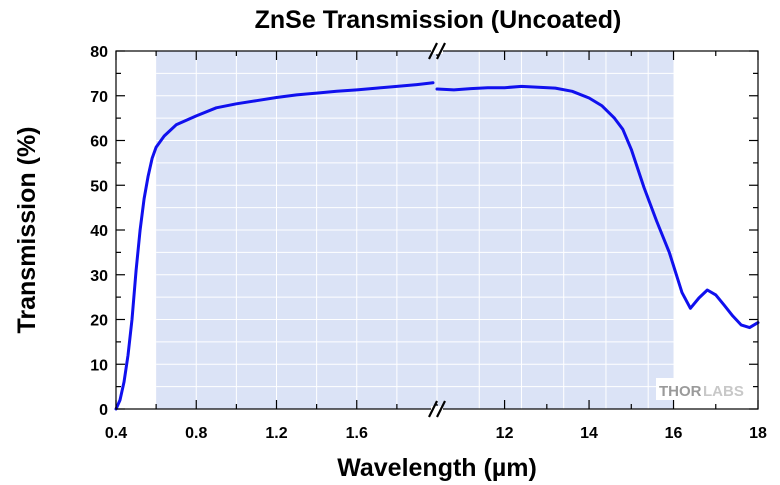  Describe the element at coordinates (276, 433) in the screenshot. I see `x-tick-label: 1.2` at that location.